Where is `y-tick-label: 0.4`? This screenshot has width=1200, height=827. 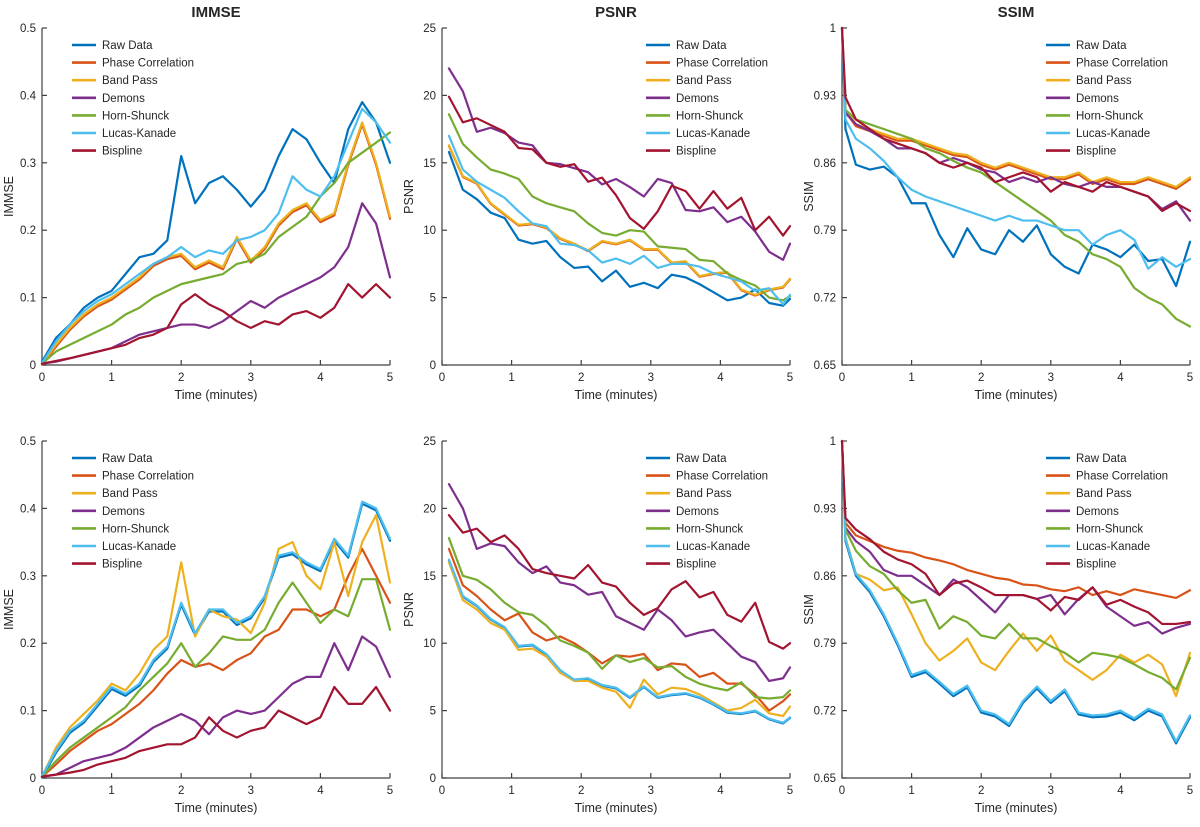
y-tick-label: 0.4 is located at coordinates (28, 96).